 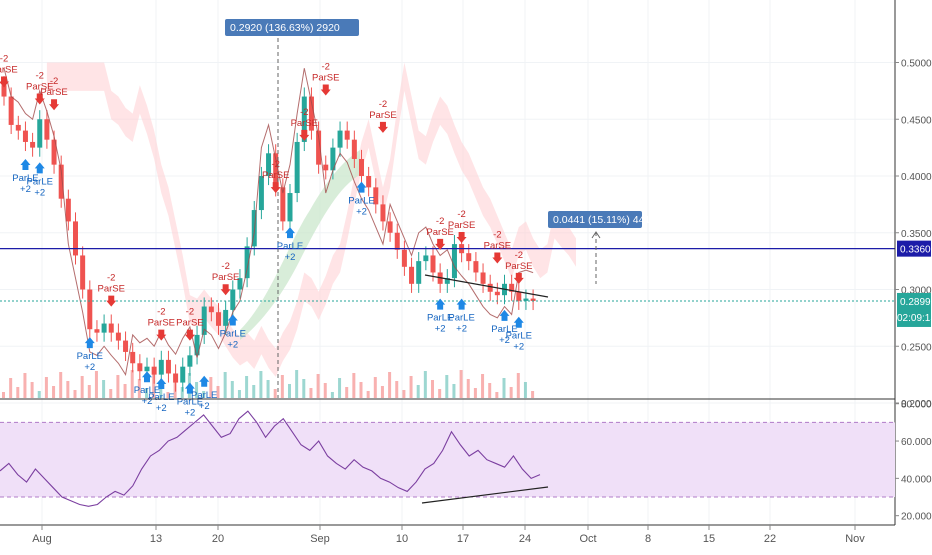 What do you see at coordinates (601, 220) in the screenshot?
I see `measure-label: 0.0441 (15.11%) 441` at bounding box center [601, 220].